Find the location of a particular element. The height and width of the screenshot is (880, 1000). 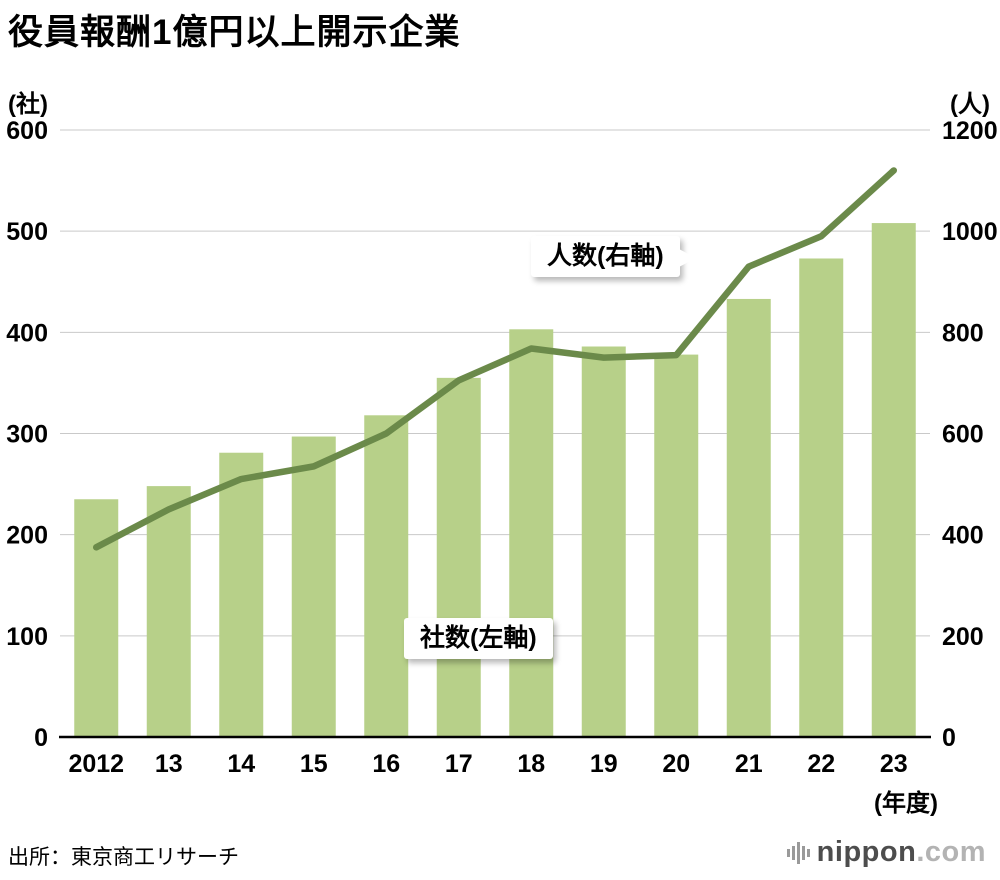

nippon-logo: nippon.com is located at coordinates (886, 852).